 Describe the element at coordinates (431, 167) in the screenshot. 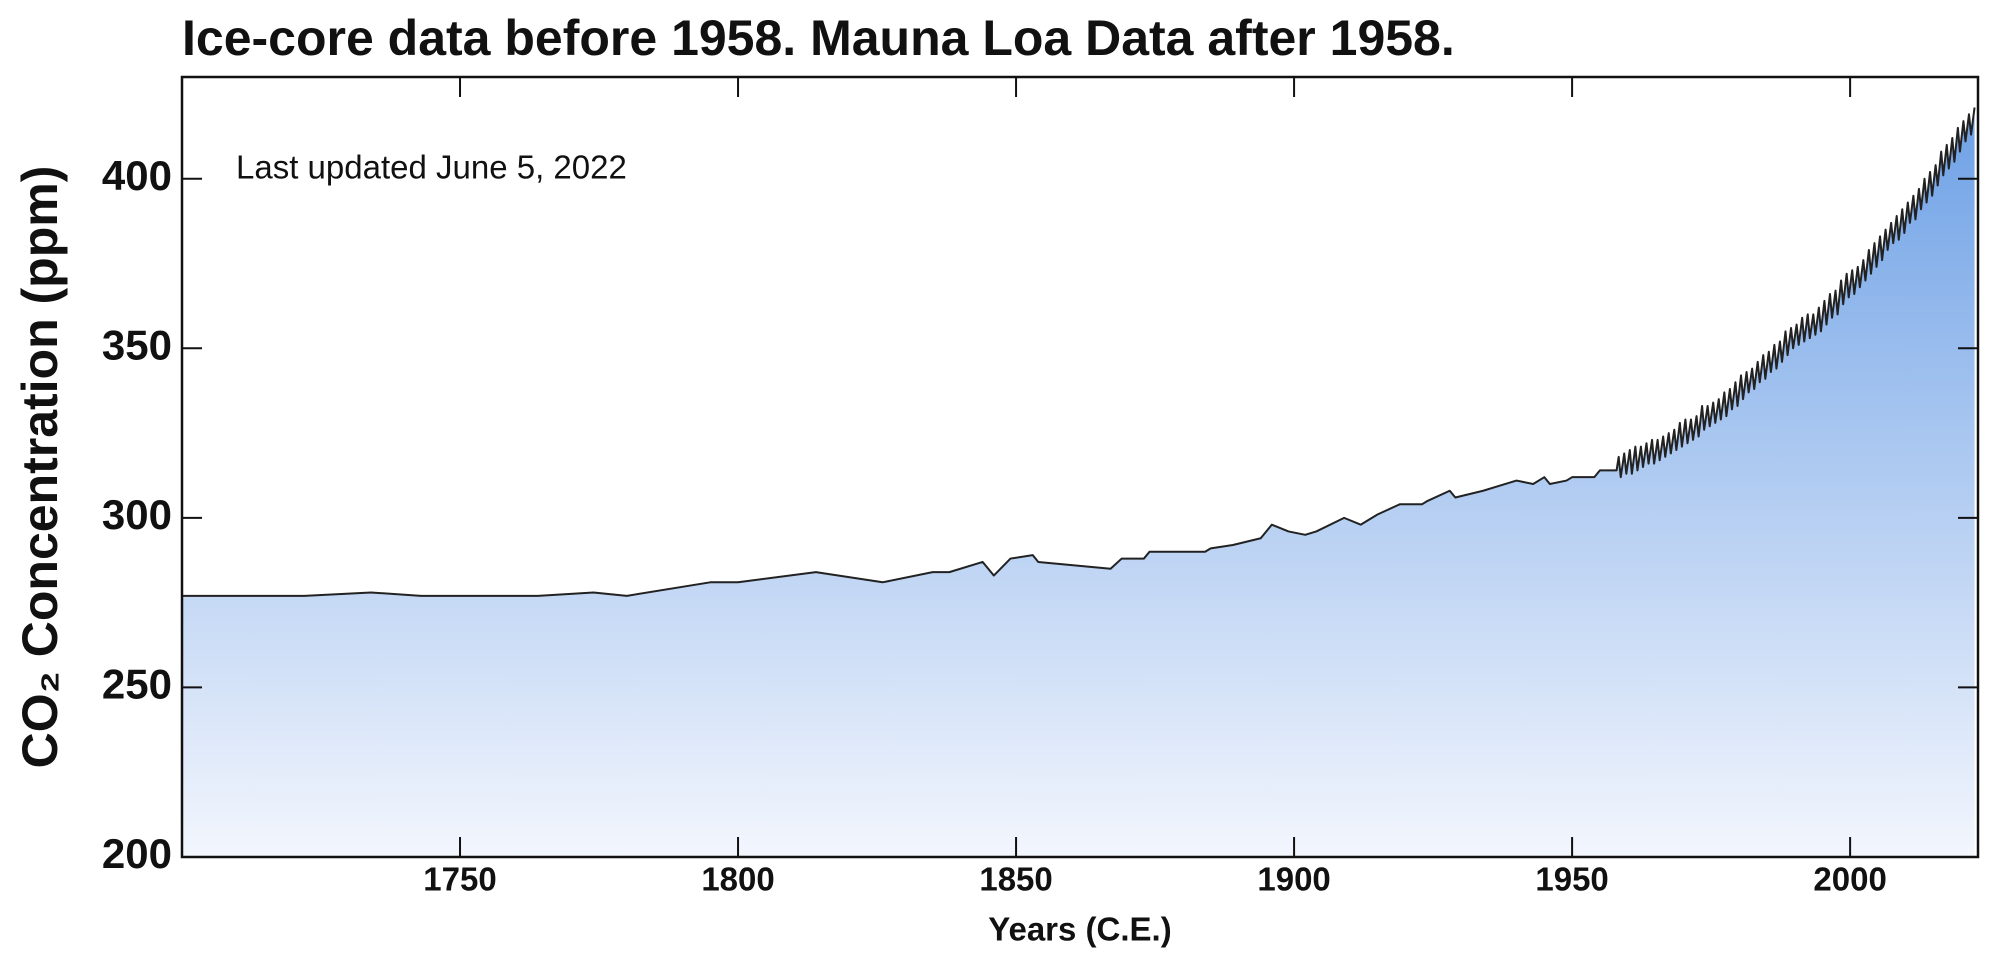

I see `annotation: Last updated June 5, 2022` at that location.